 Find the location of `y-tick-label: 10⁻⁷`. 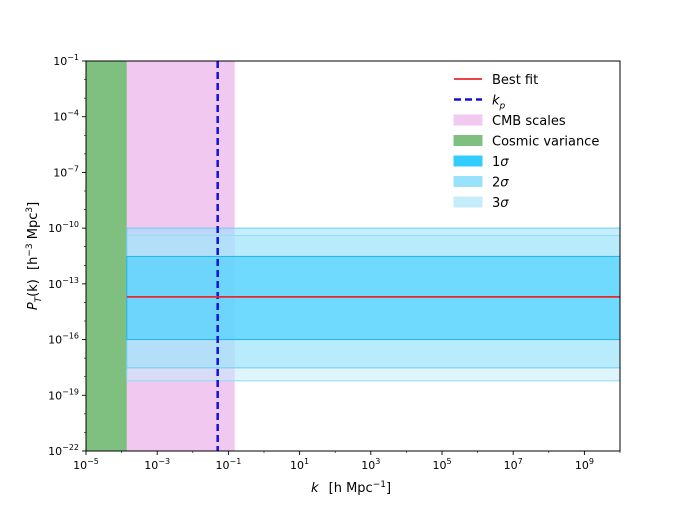

y-tick-label: 10⁻⁷ is located at coordinates (66, 171).